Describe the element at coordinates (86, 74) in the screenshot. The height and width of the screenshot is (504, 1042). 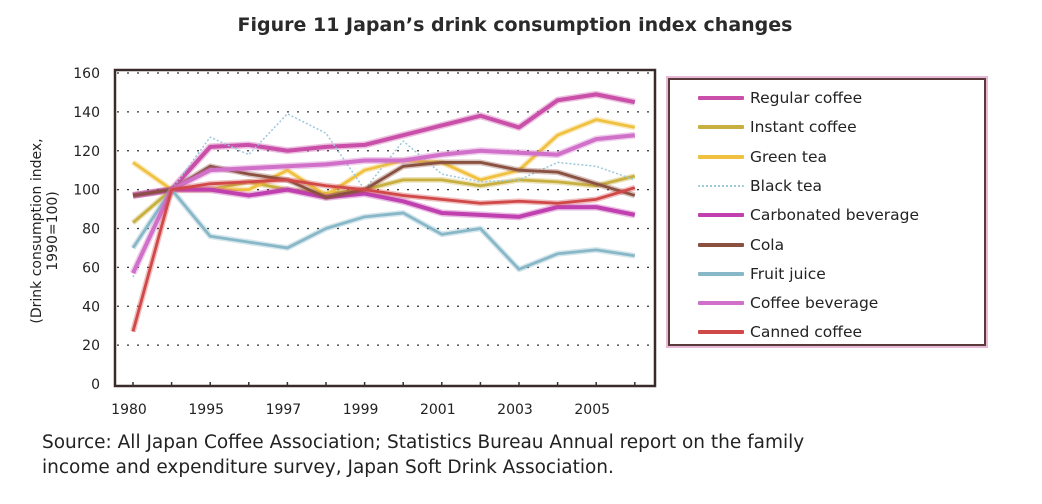
I see `y-tick-label: 160` at that location.